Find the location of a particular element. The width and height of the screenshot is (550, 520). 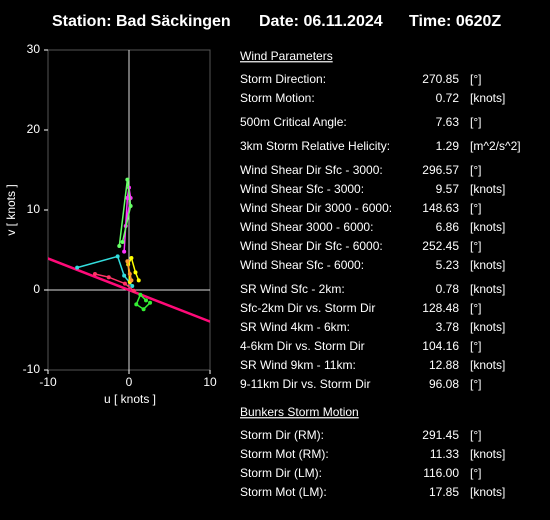

param-label: 3km Storm Relative Helicity: is located at coordinates (315, 146).